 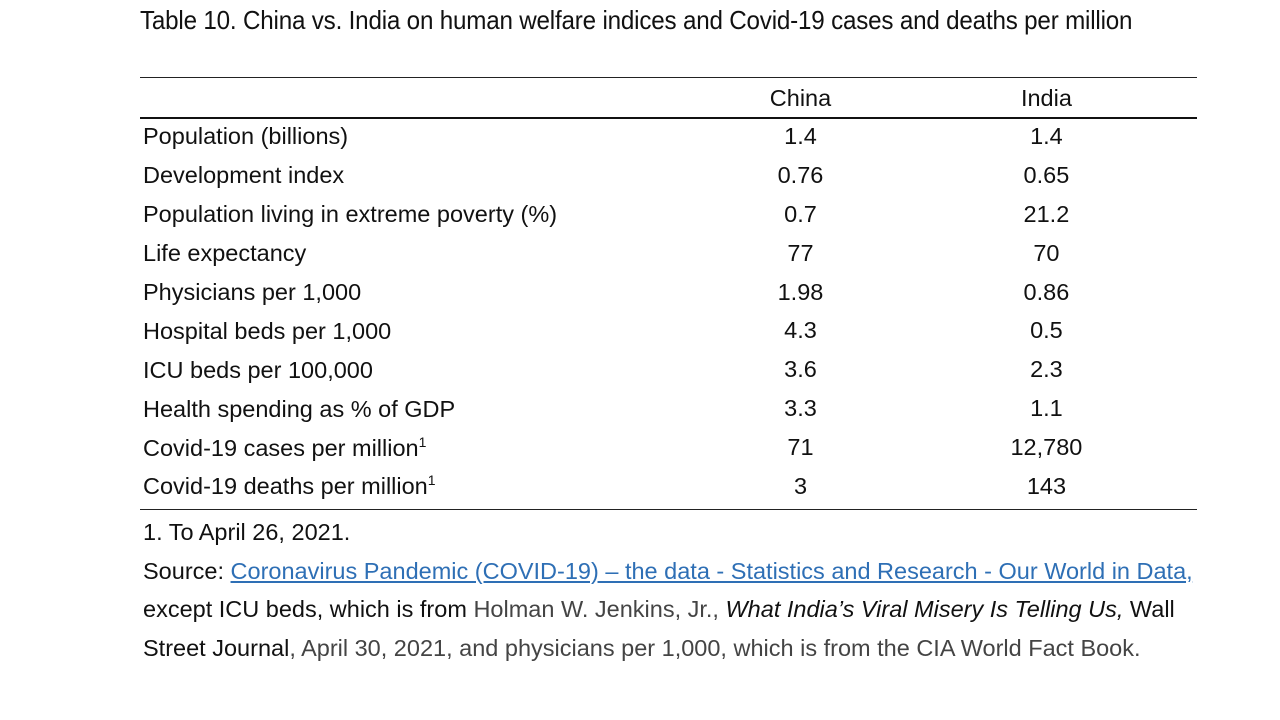 What do you see at coordinates (187, 570) in the screenshot?
I see `source-label: Source:` at bounding box center [187, 570].